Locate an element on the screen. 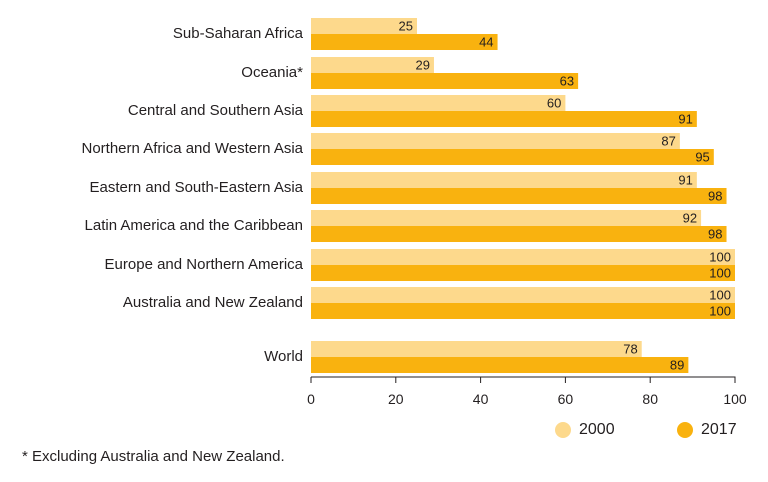 The height and width of the screenshot is (482, 768). value-label-2000-world: 78 is located at coordinates (630, 349).